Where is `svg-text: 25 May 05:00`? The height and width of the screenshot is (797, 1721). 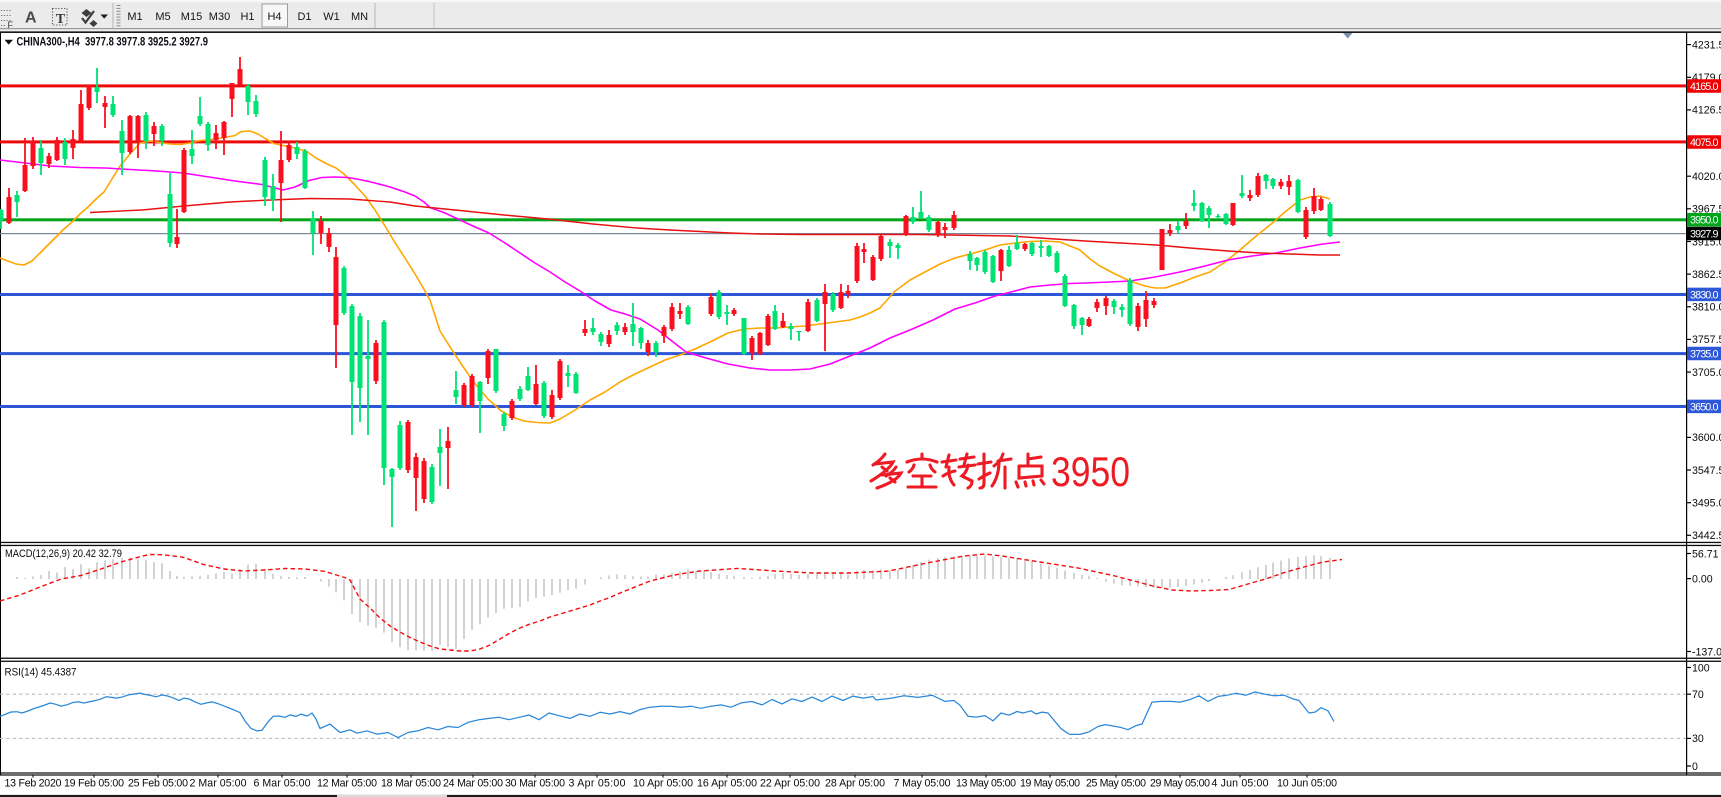
svg-text: 25 May 05:00 is located at coordinates (1116, 784).